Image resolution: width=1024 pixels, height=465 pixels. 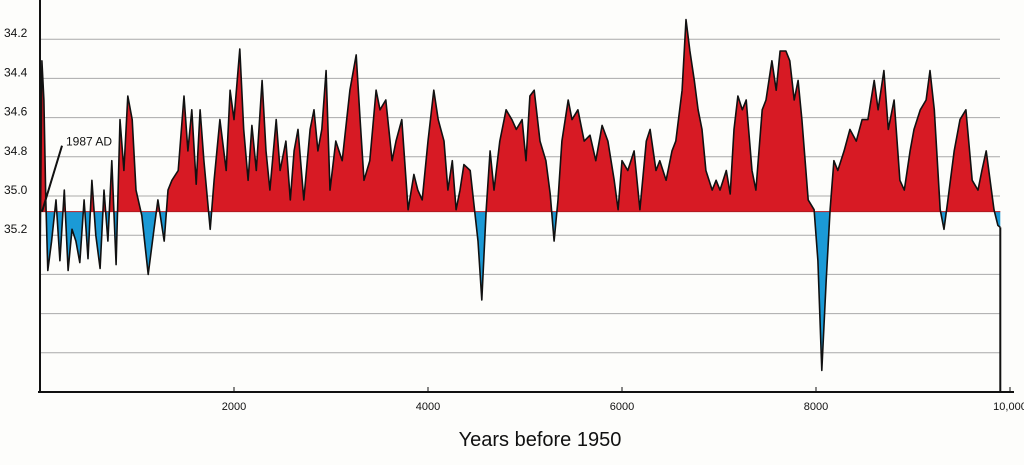 I want to click on annotation-pointer, so click(x=52, y=178).